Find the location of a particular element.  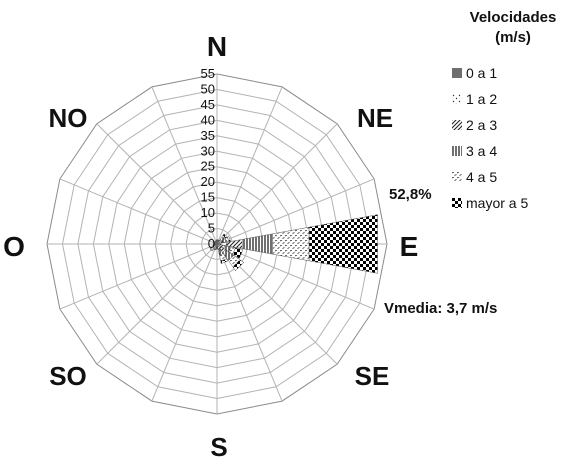

tick-label-45: 45 is located at coordinates (208, 104).